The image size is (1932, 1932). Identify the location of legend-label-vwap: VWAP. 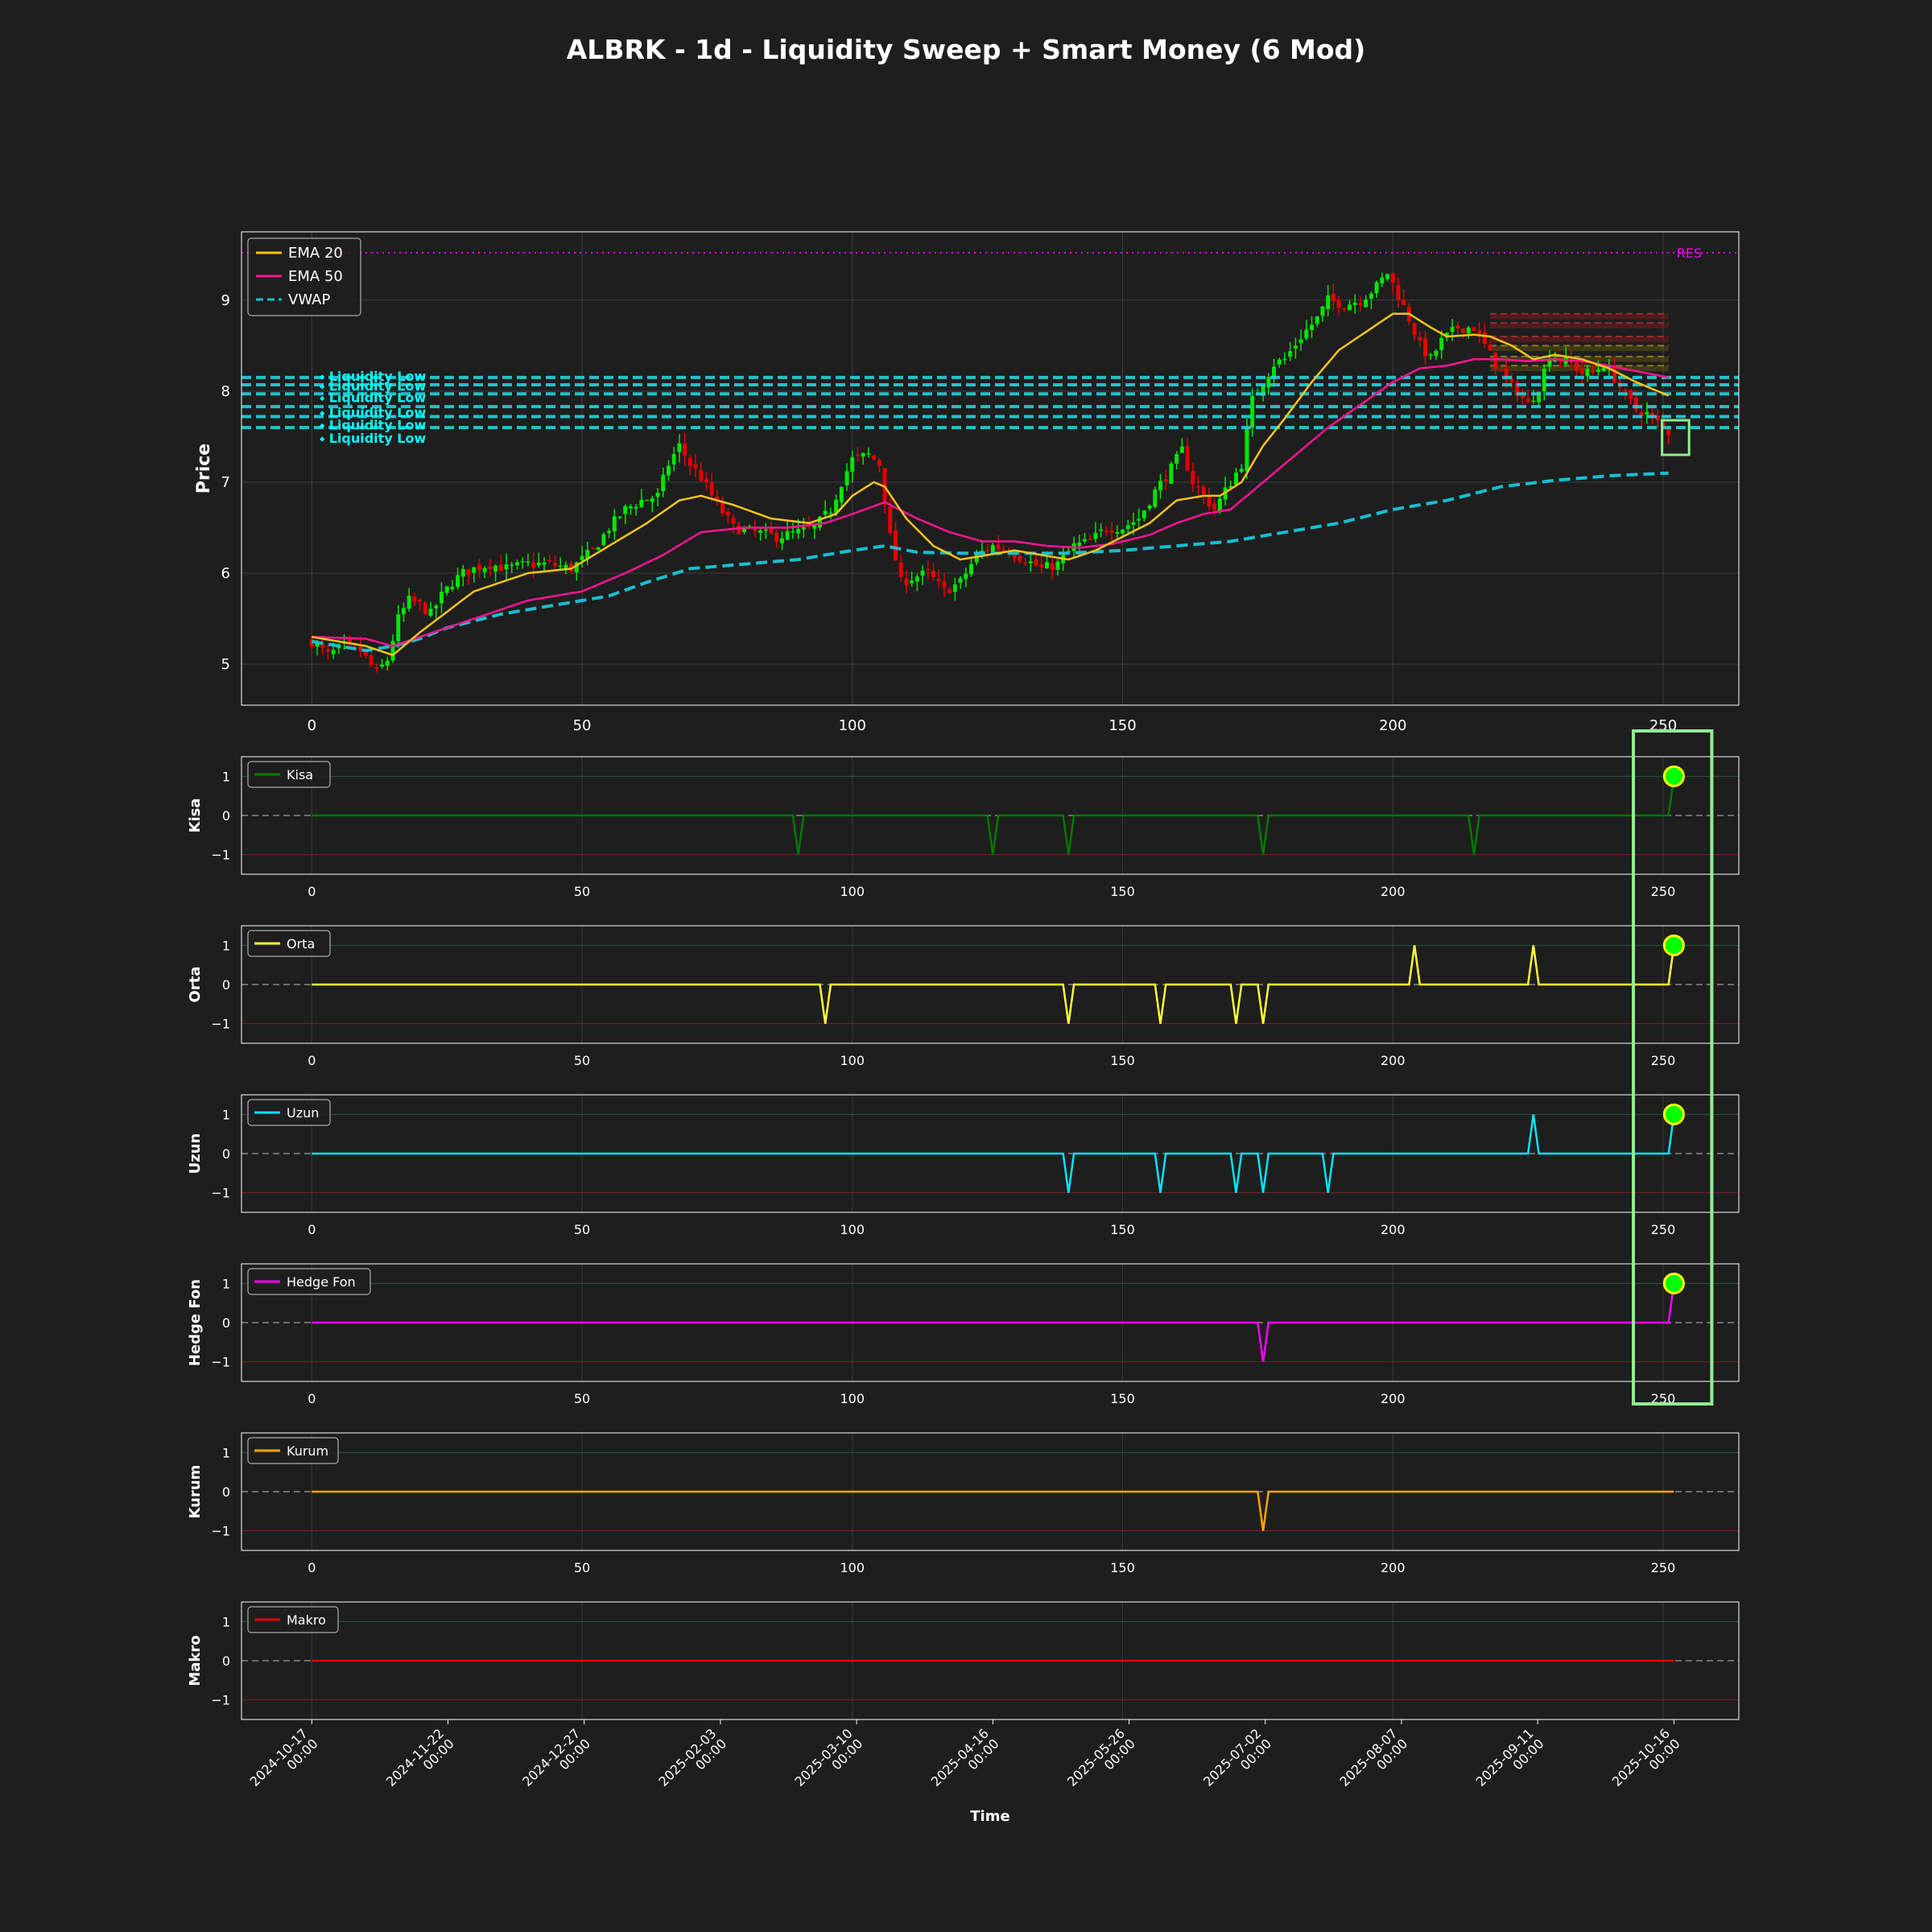
(309, 299).